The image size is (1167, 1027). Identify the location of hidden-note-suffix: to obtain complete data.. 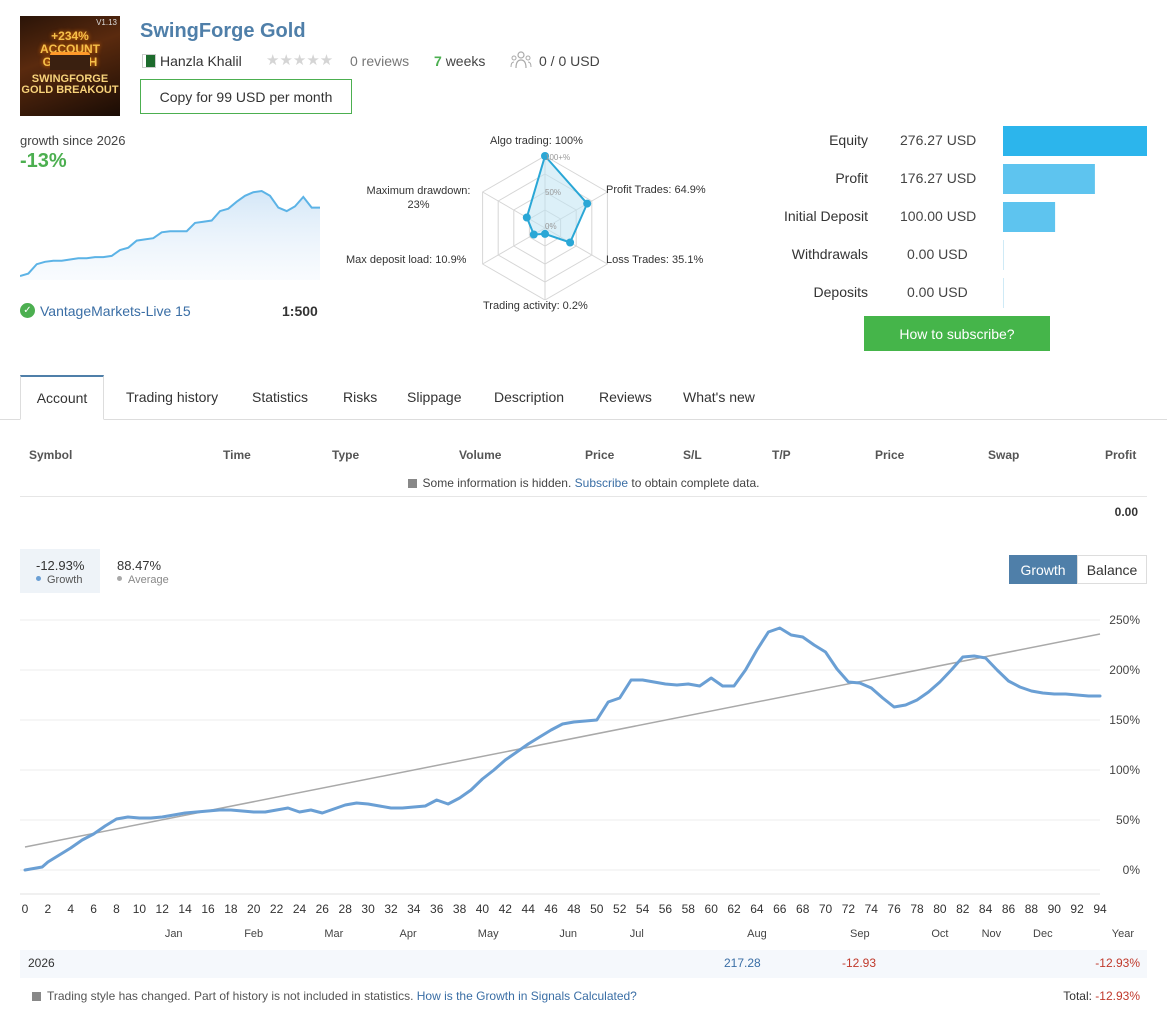
(695, 483).